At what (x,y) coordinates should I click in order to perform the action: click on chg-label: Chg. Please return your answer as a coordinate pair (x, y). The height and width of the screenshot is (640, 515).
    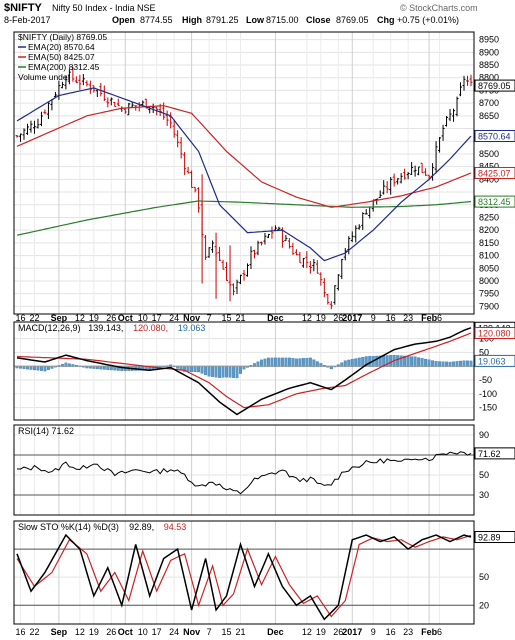
    Looking at the image, I should click on (386, 20).